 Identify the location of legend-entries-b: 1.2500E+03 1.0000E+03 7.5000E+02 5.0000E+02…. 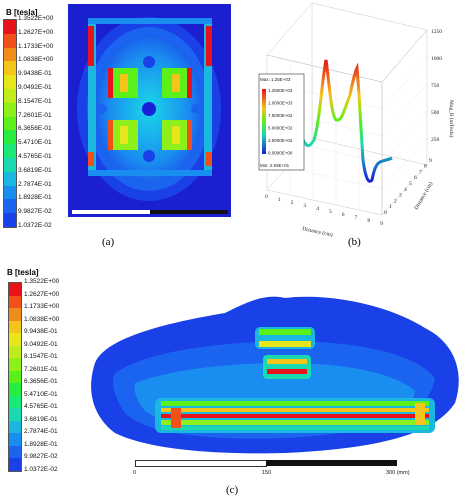
(280, 122).